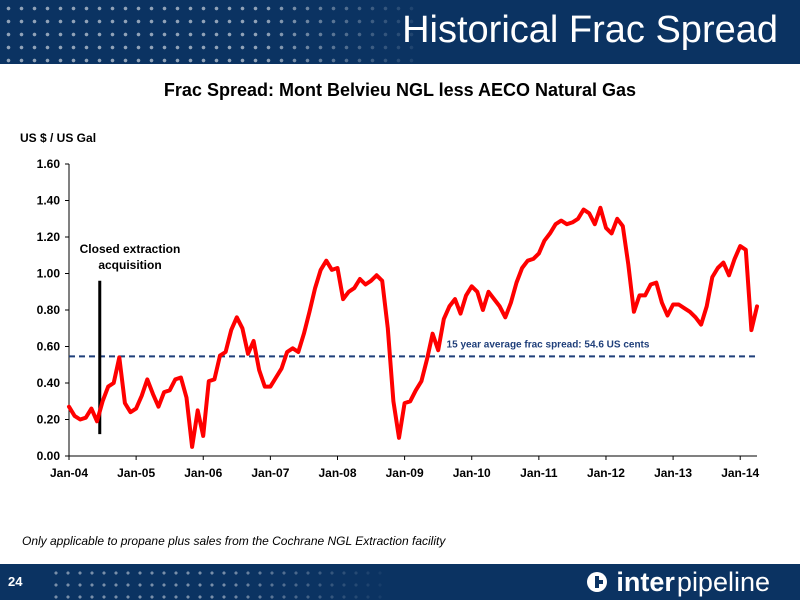 The image size is (800, 600). I want to click on acquisition-annotation-text: Closed extraction, so click(130, 249).